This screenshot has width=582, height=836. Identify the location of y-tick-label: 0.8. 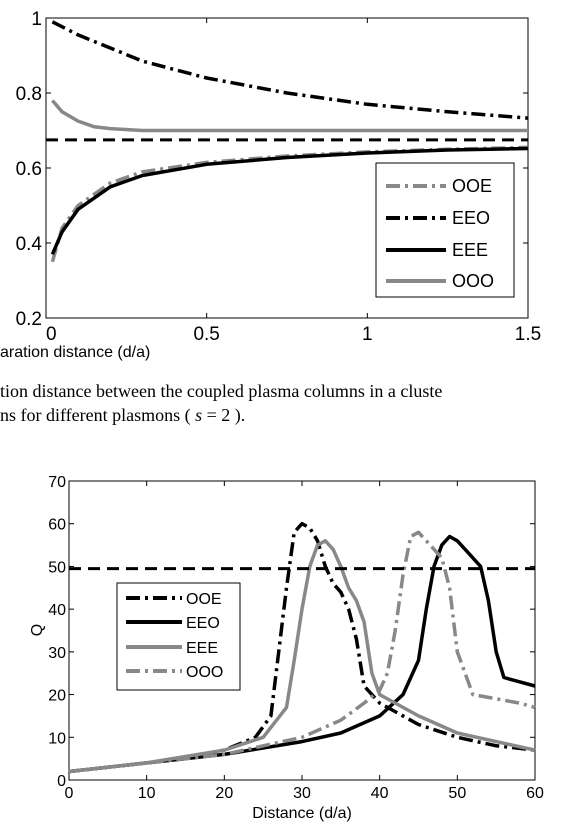
(29, 94).